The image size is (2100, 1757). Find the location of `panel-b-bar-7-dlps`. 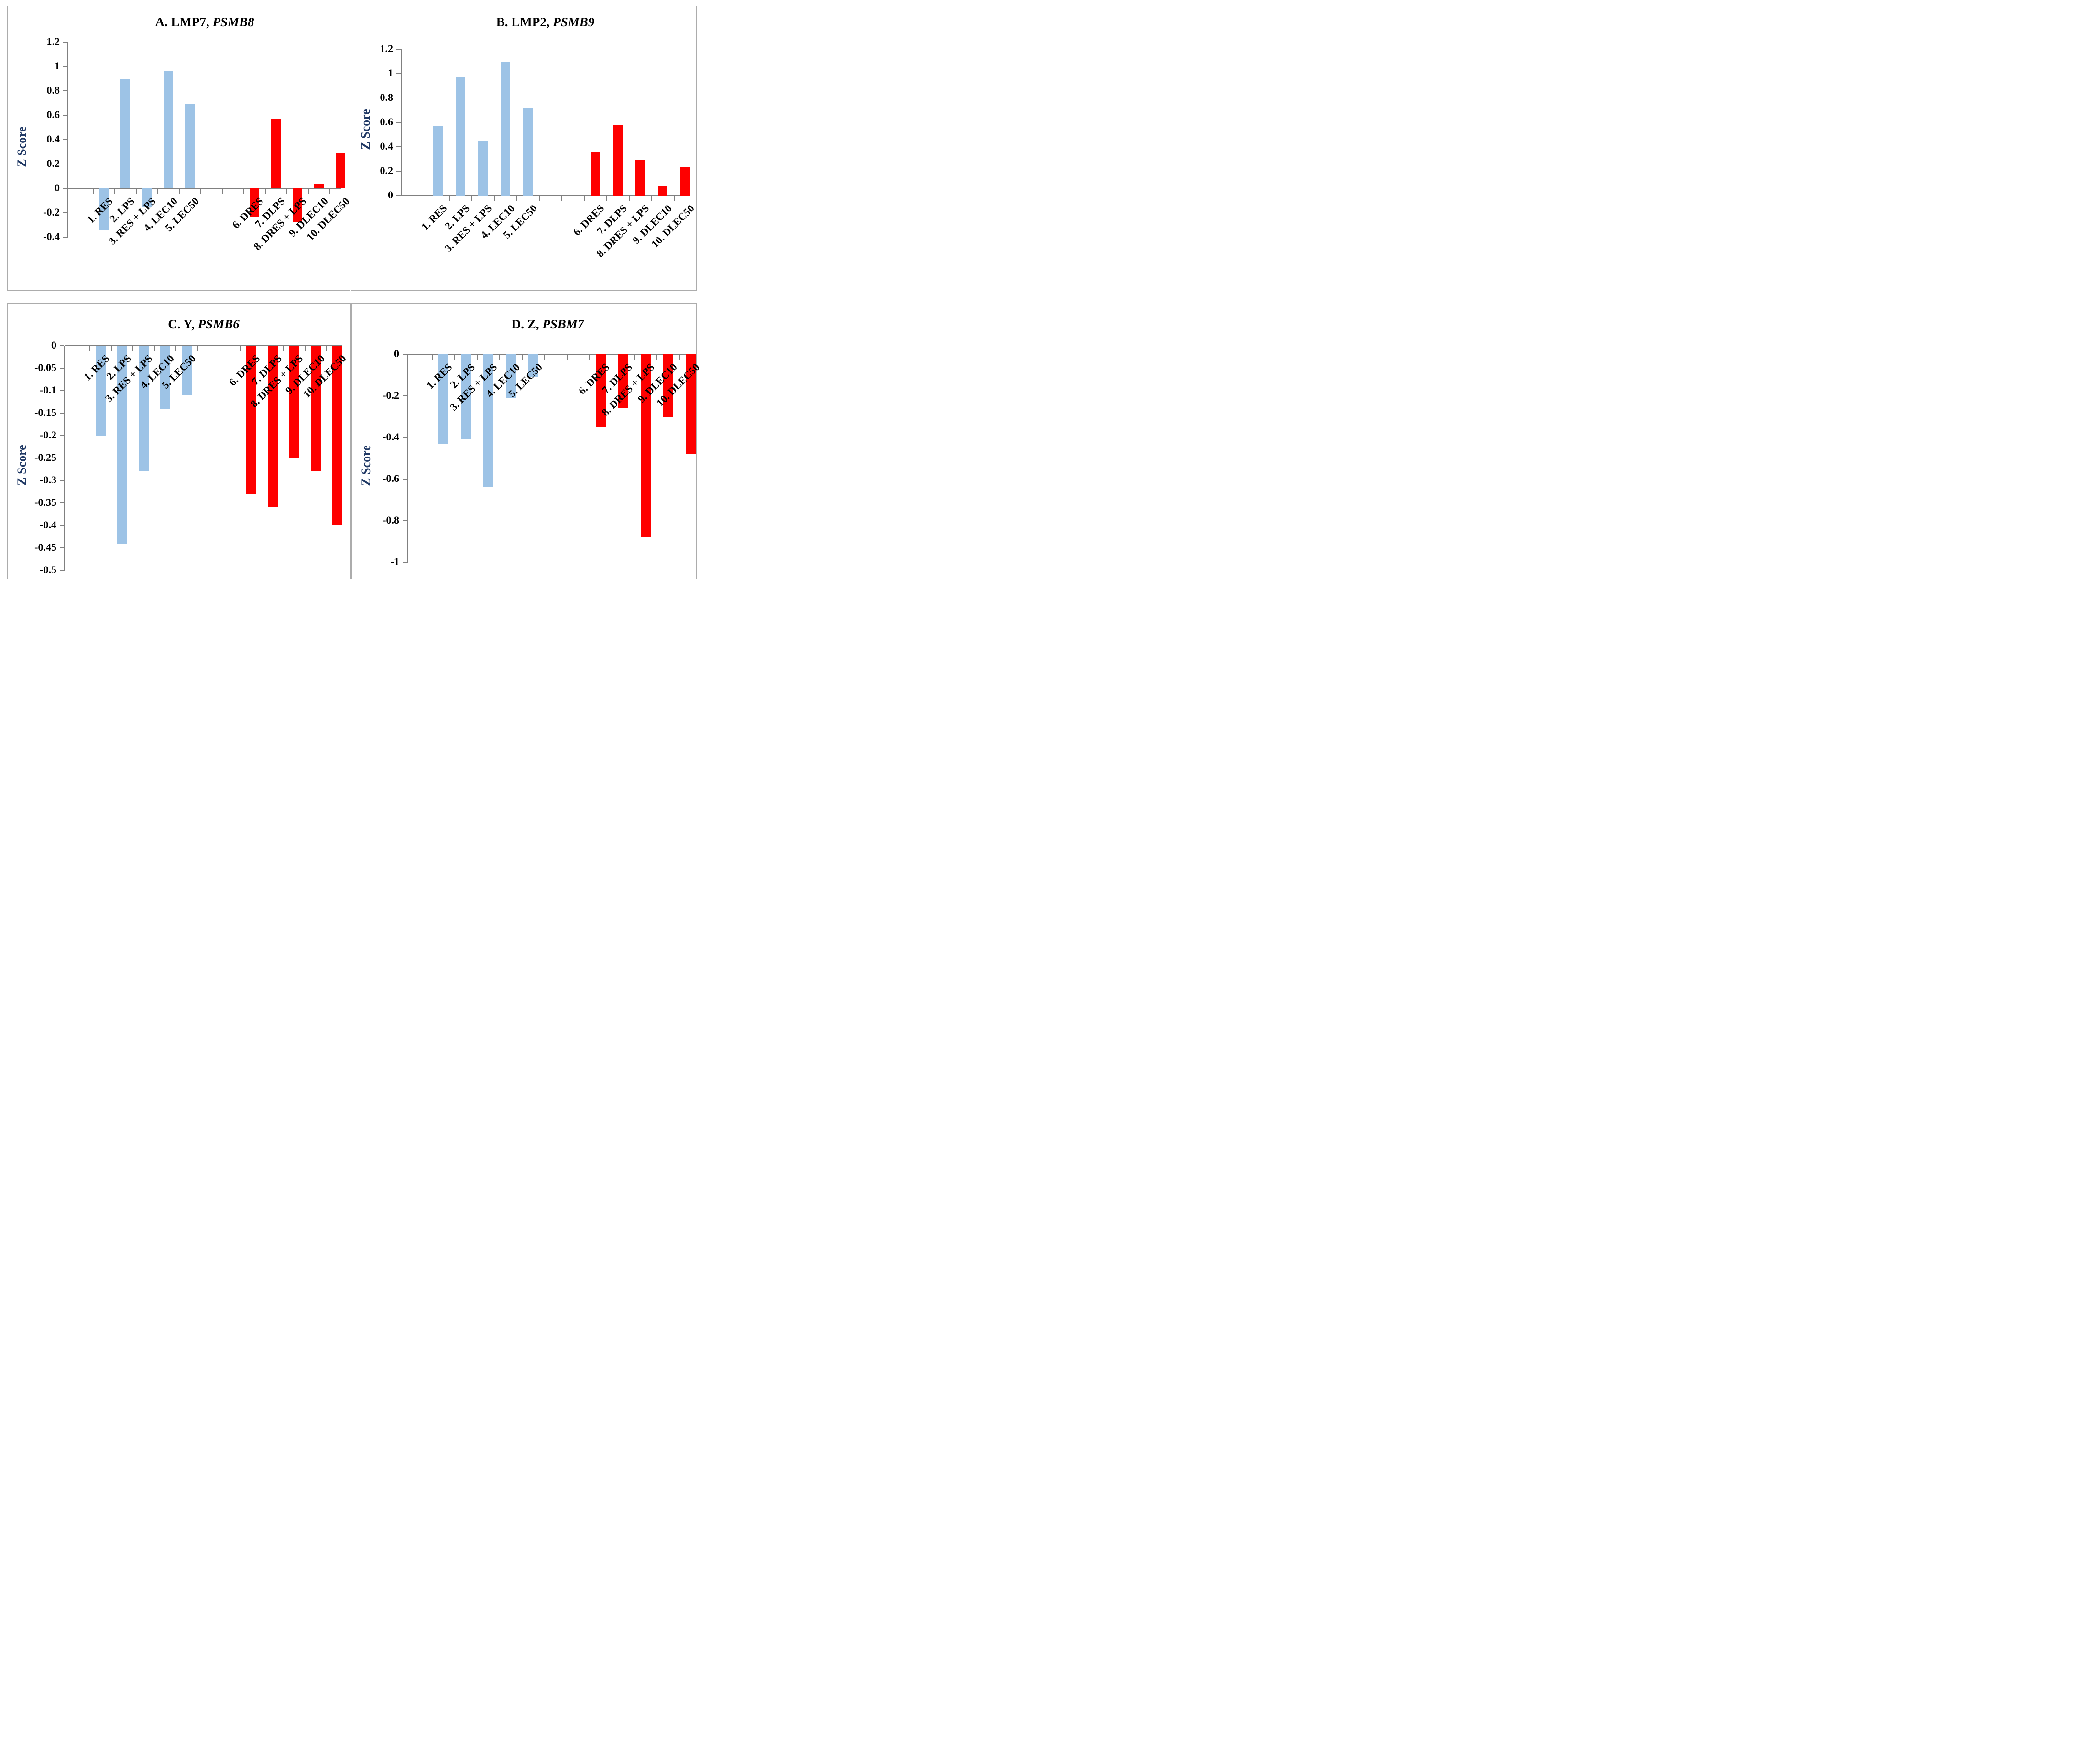

panel-b-bar-7-dlps is located at coordinates (618, 160).